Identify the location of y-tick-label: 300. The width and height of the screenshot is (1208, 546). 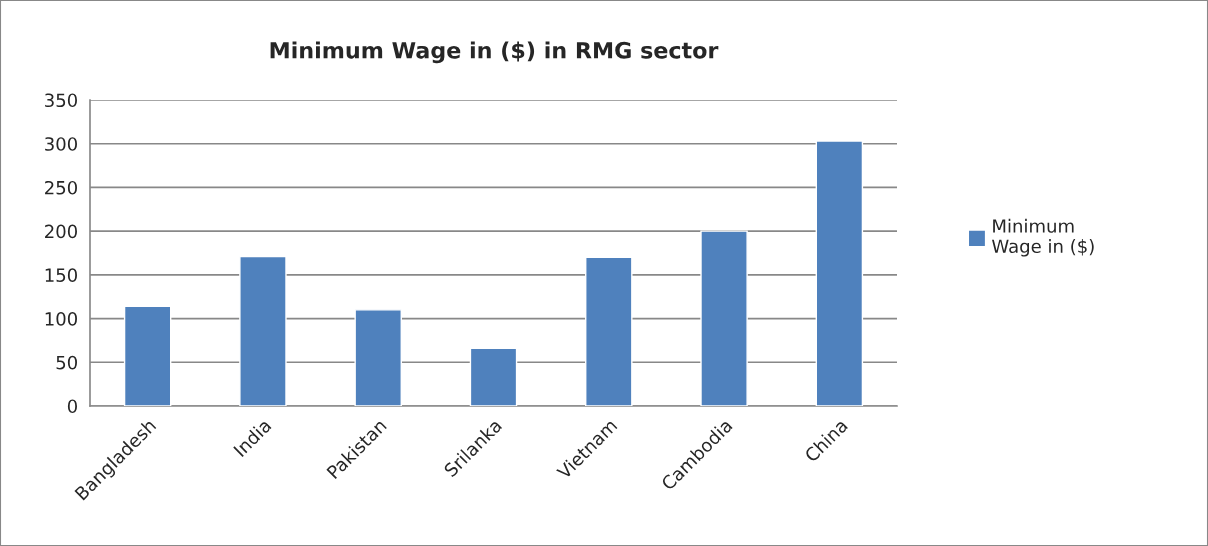
(61, 144).